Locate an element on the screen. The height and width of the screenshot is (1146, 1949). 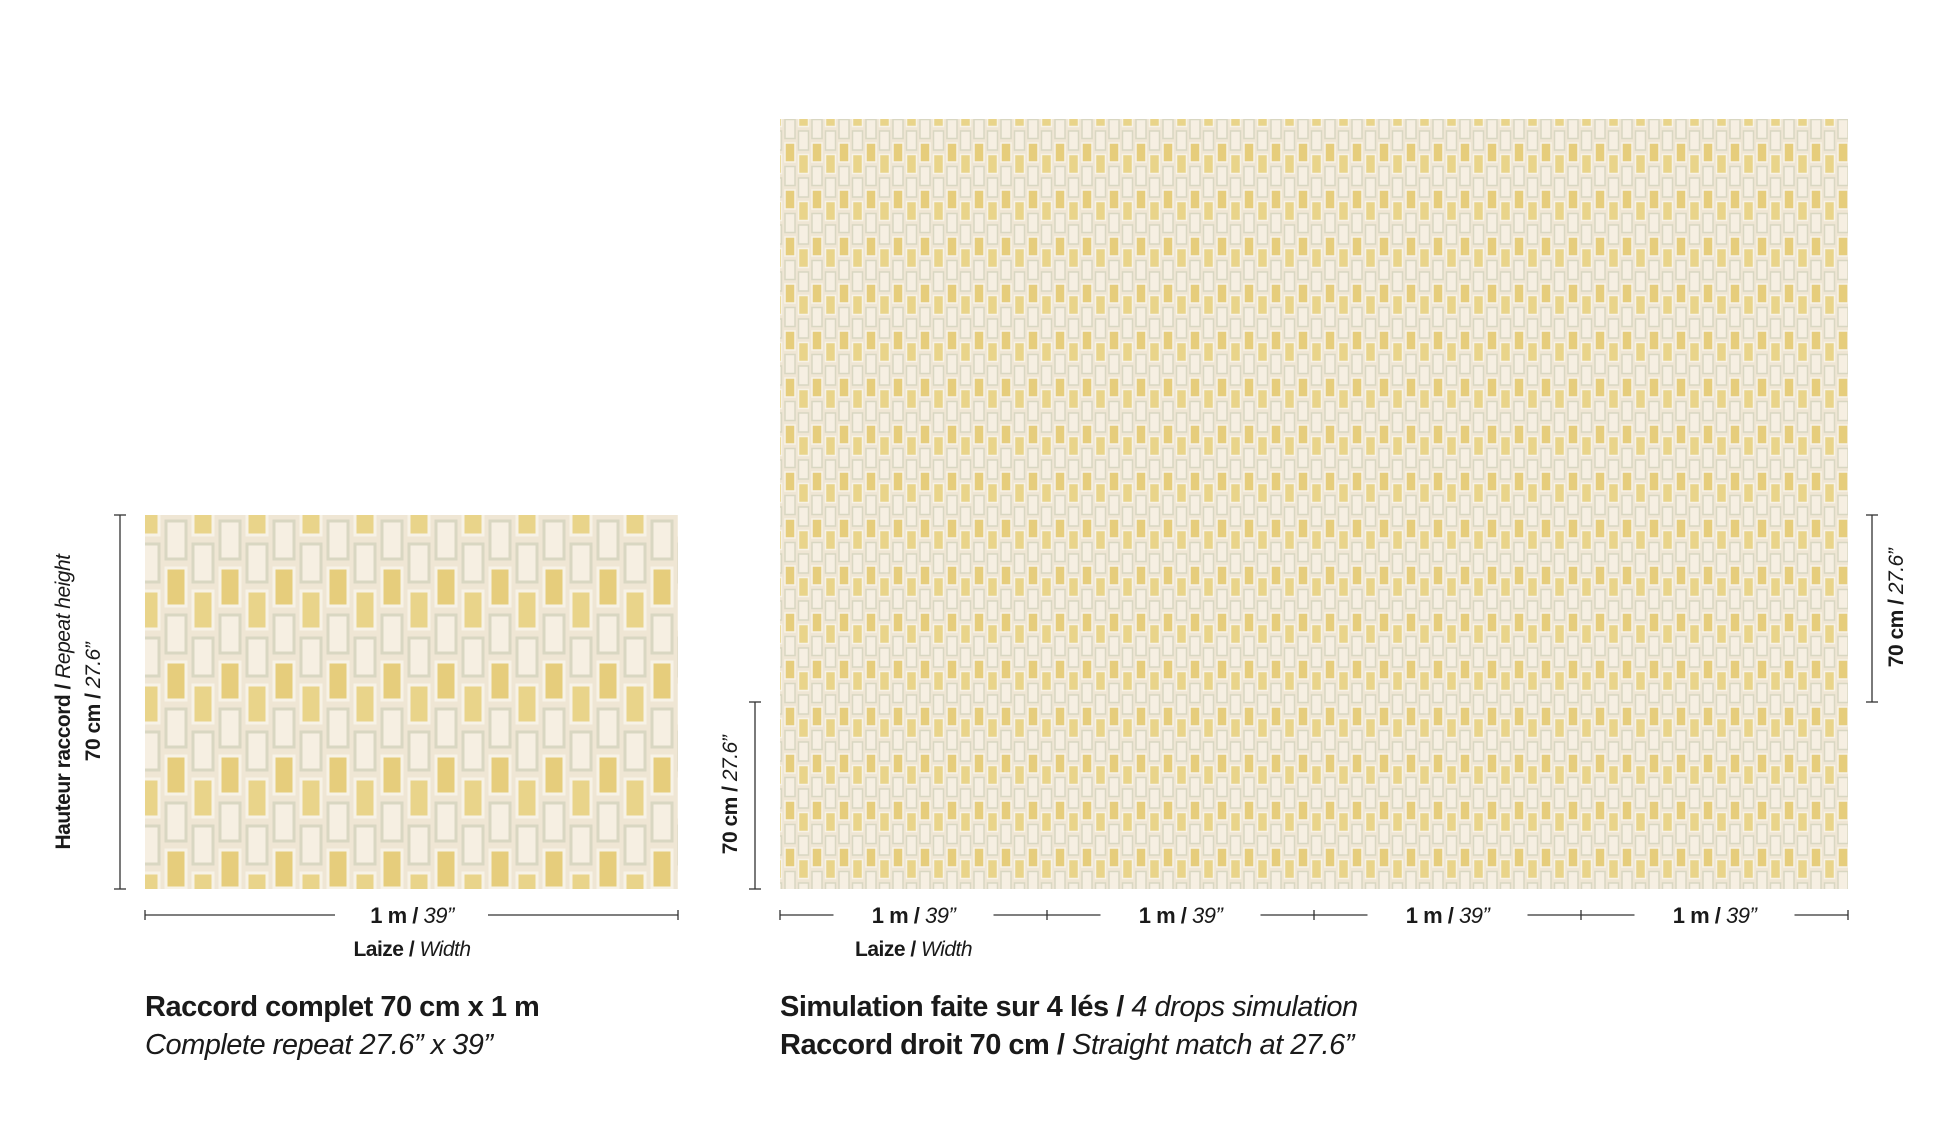
height-value-right: 70 cm / 27.6” is located at coordinates (1896, 607).